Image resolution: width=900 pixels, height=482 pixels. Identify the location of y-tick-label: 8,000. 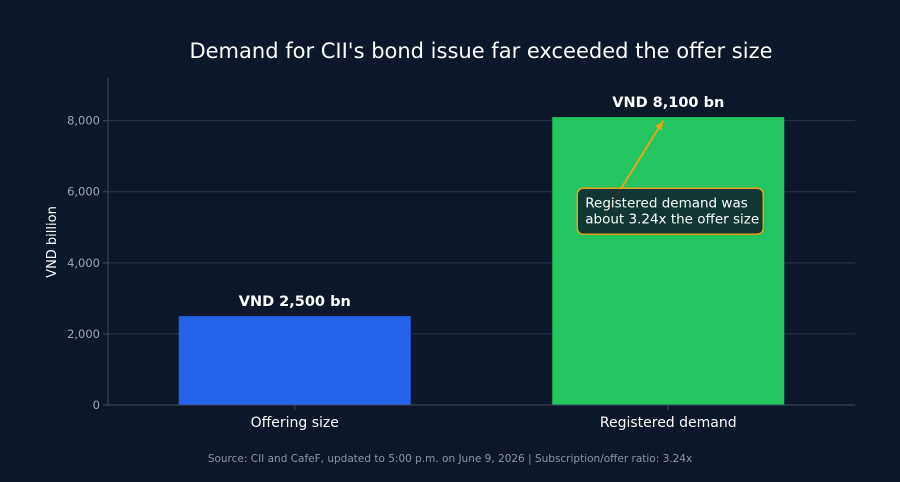
(83, 121).